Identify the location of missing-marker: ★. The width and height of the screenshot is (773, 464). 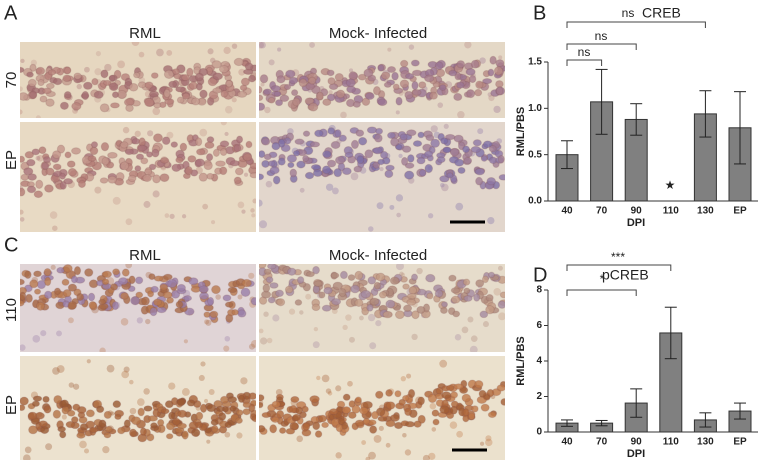
(670, 185).